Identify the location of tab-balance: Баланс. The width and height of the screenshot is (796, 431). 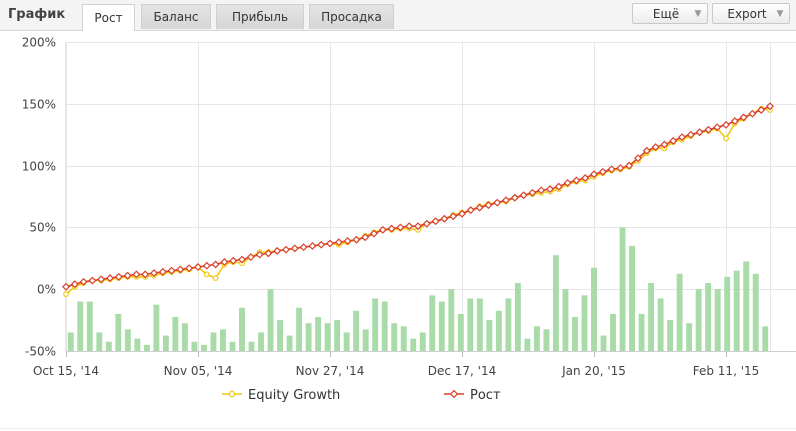
(176, 16).